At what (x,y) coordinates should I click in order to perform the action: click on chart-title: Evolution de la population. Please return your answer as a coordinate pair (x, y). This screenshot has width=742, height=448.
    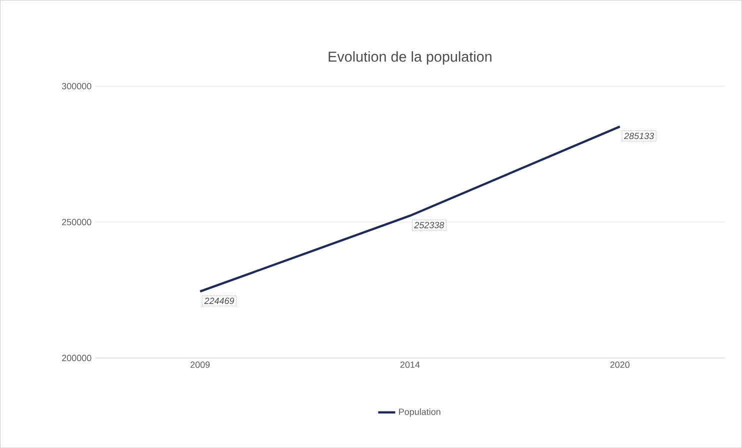
    Looking at the image, I should click on (410, 58).